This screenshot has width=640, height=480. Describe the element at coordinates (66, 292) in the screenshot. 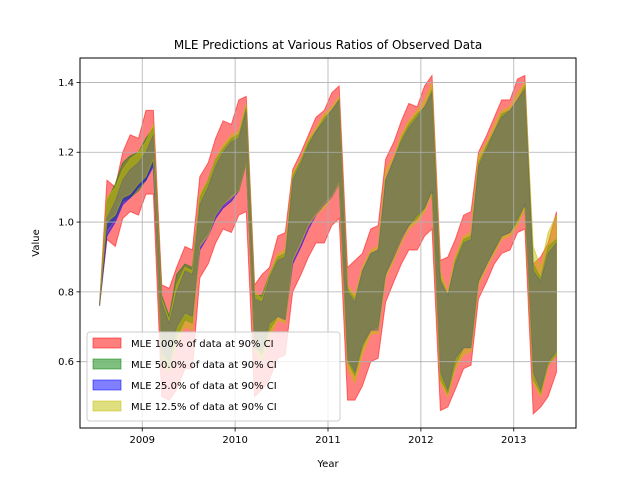

I see `y-tick-label-1: 0.8` at that location.